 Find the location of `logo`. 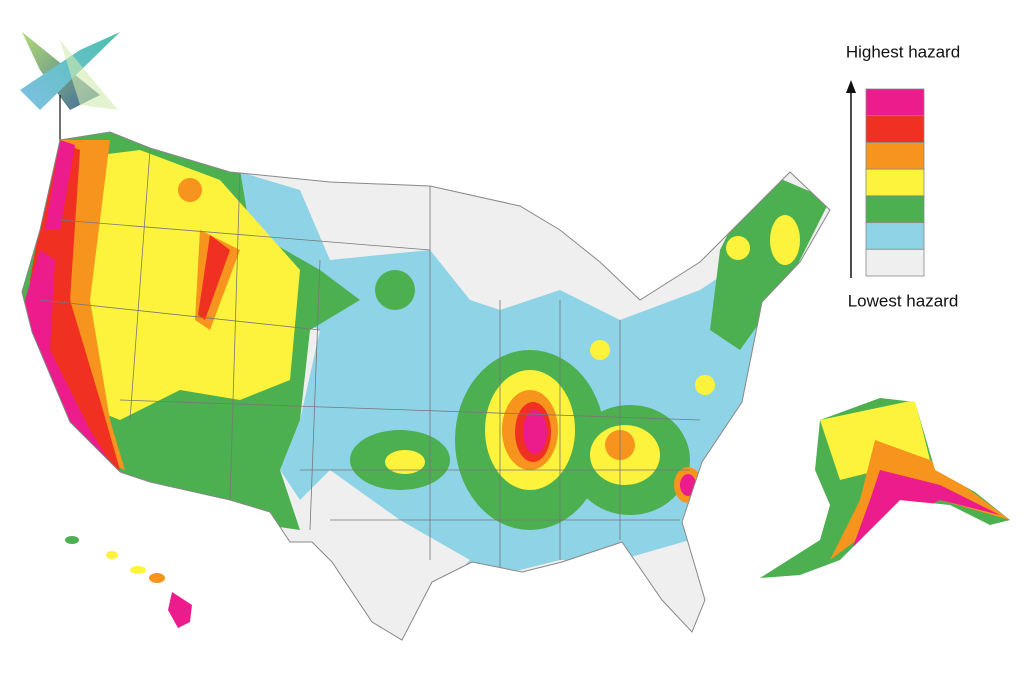

logo is located at coordinates (70, 71).